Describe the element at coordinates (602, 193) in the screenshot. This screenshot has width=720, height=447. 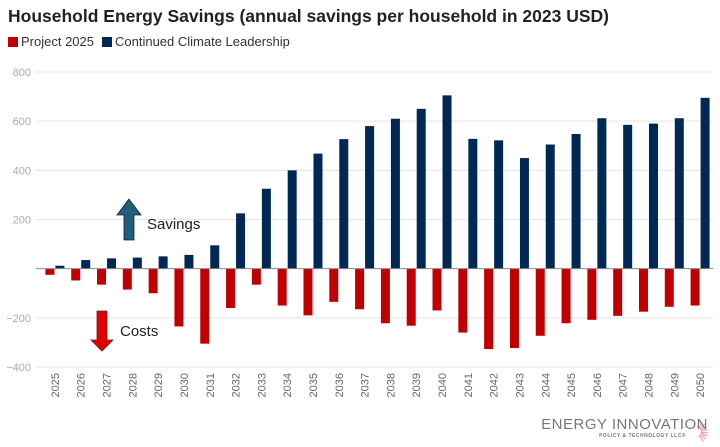
I see `bar-climate-leadership-2046` at that location.